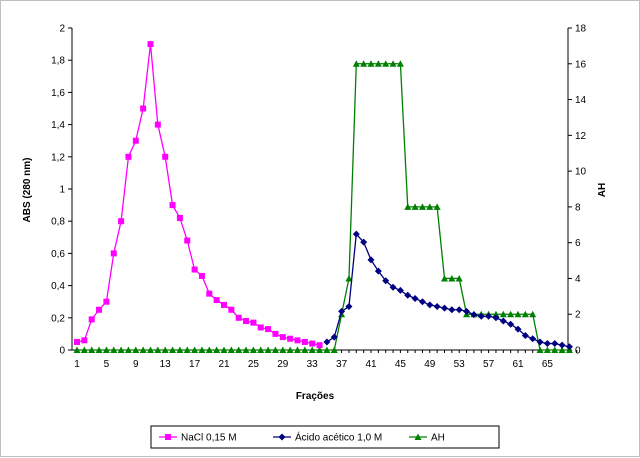  What do you see at coordinates (342, 364) in the screenshot?
I see `x-tick-label: 37` at bounding box center [342, 364].